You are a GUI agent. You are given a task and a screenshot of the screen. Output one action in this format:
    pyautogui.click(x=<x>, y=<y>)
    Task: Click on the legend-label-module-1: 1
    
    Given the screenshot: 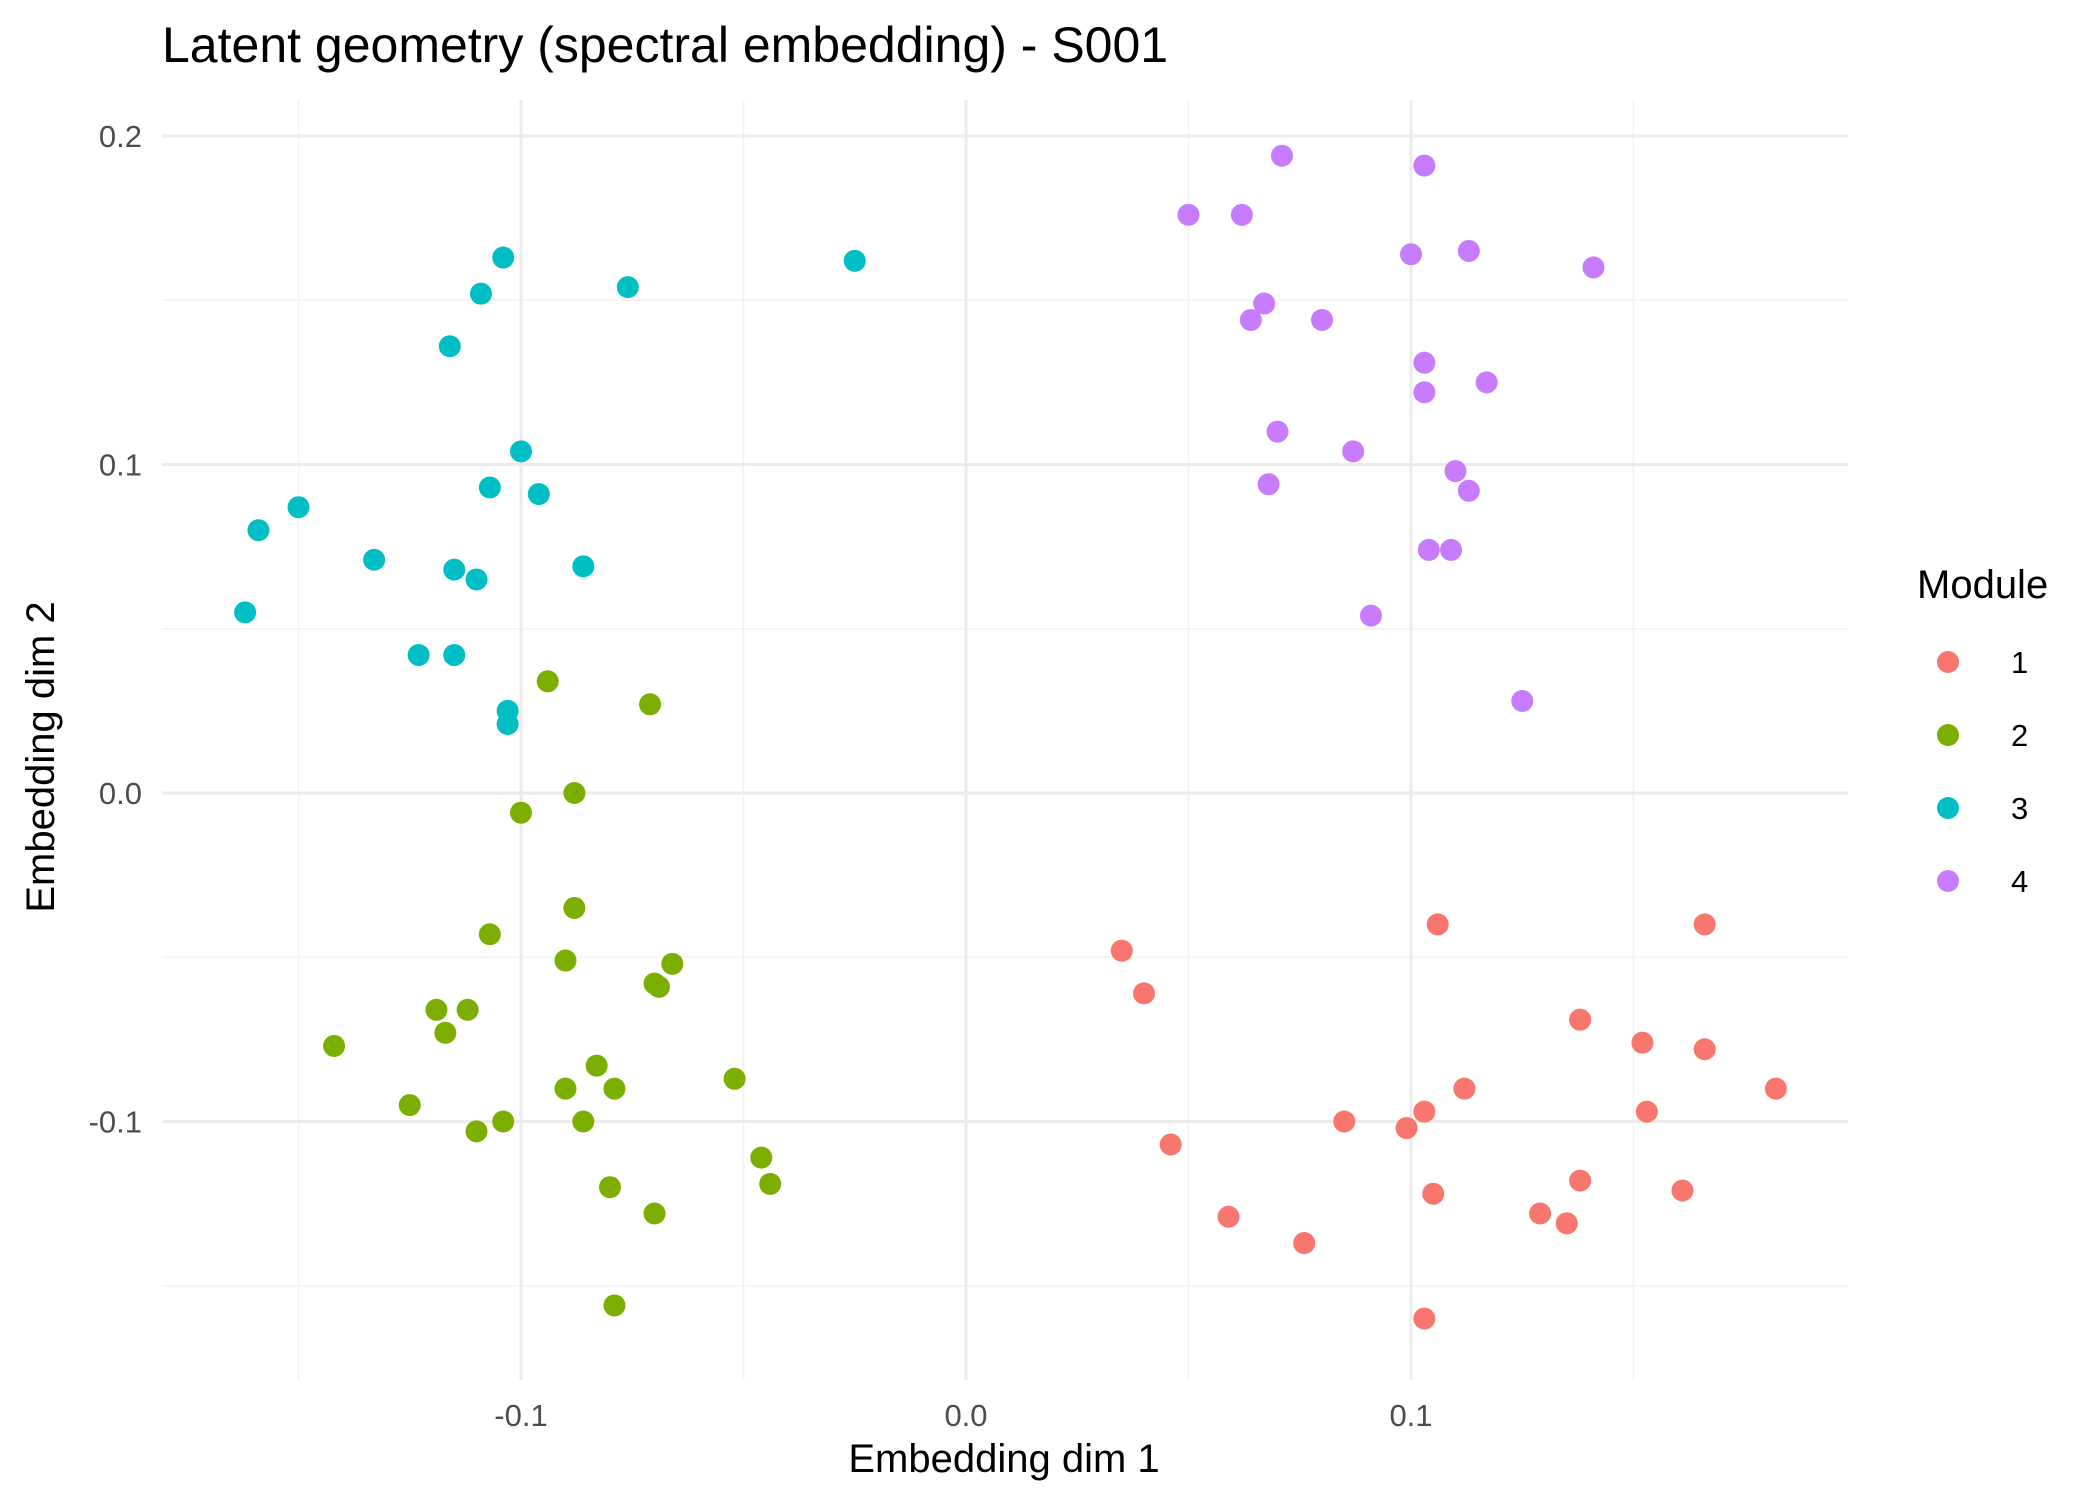 What is the action you would take?
    pyautogui.click(x=2019, y=662)
    